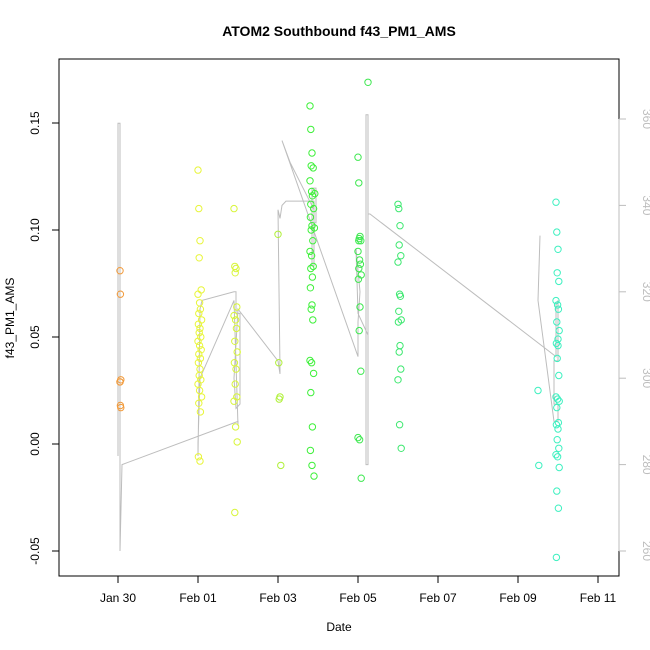 The height and width of the screenshot is (650, 650). What do you see at coordinates (339, 31) in the screenshot?
I see `chart-title: ATOM2 Southbound f43_PM1_AMS` at bounding box center [339, 31].